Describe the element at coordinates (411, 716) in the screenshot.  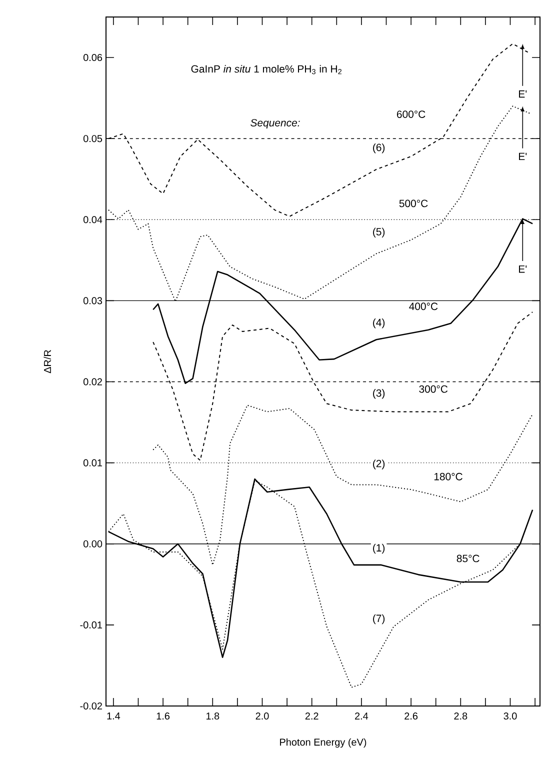
I see `x-tick-label: 2.6` at that location.